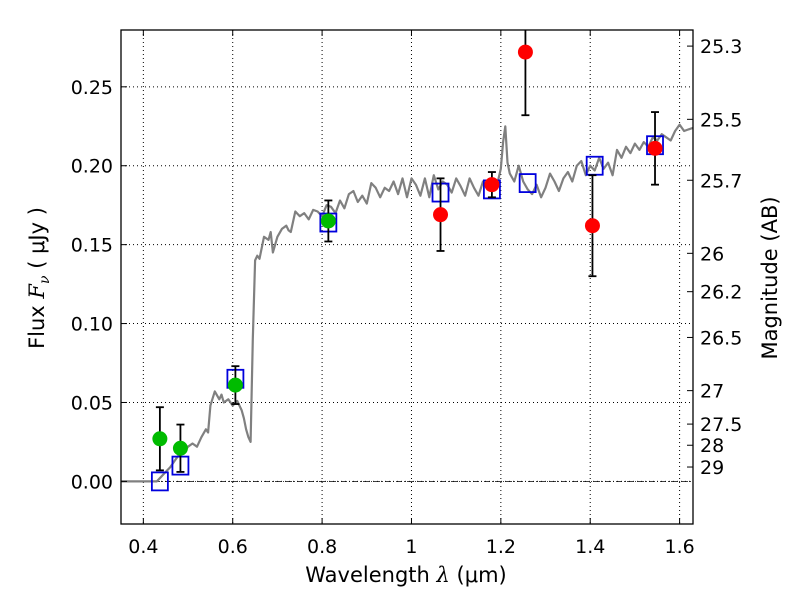 This screenshot has width=800, height=600. What do you see at coordinates (322, 547) in the screenshot?
I see `x-tick-label: 0.8` at bounding box center [322, 547].